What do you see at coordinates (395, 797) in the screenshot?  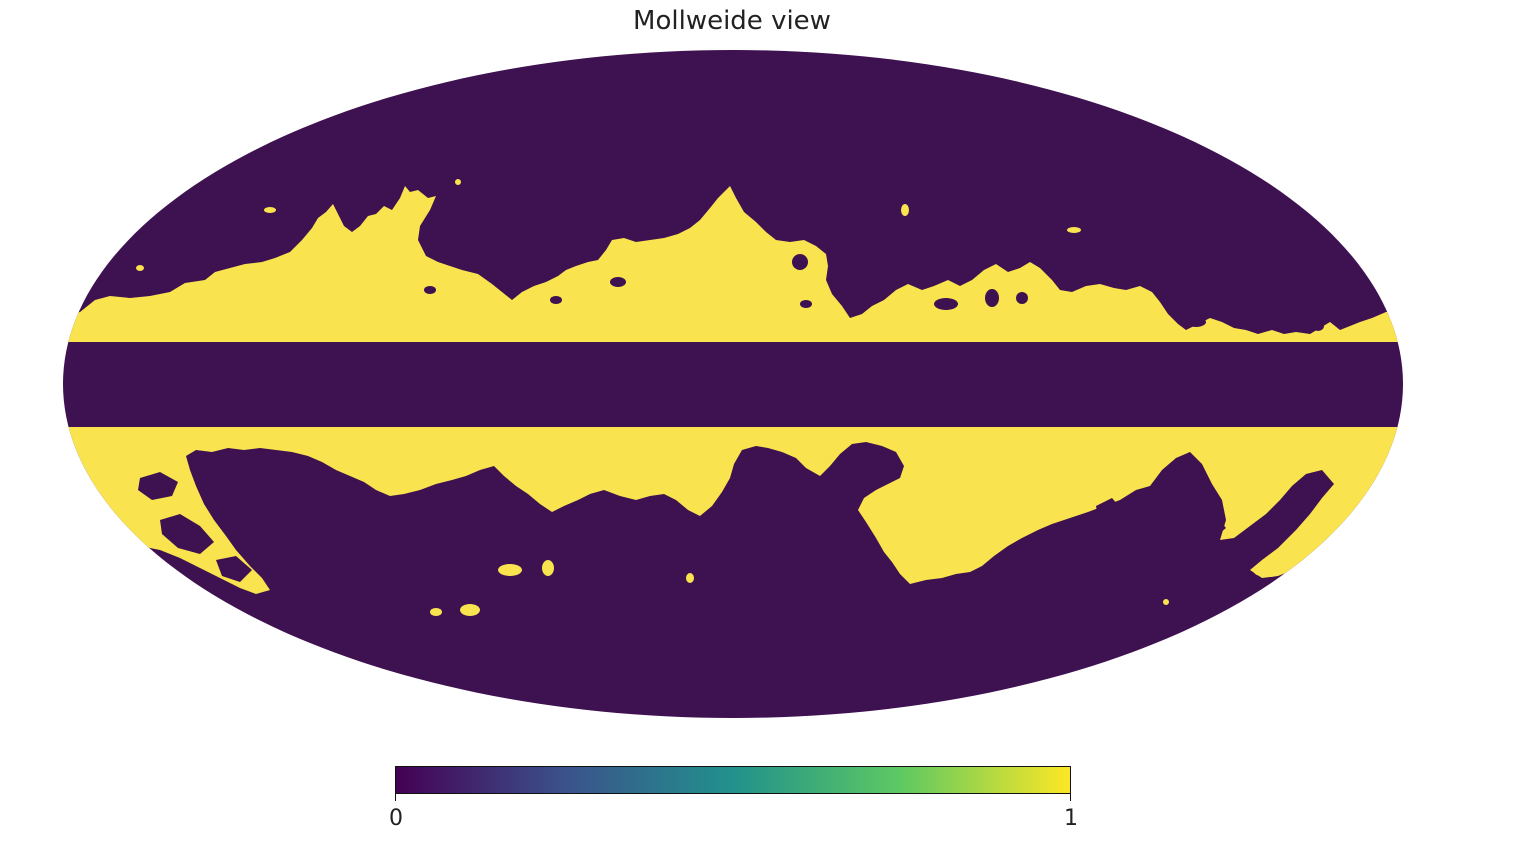 I see `colorbar-tick-min` at bounding box center [395, 797].